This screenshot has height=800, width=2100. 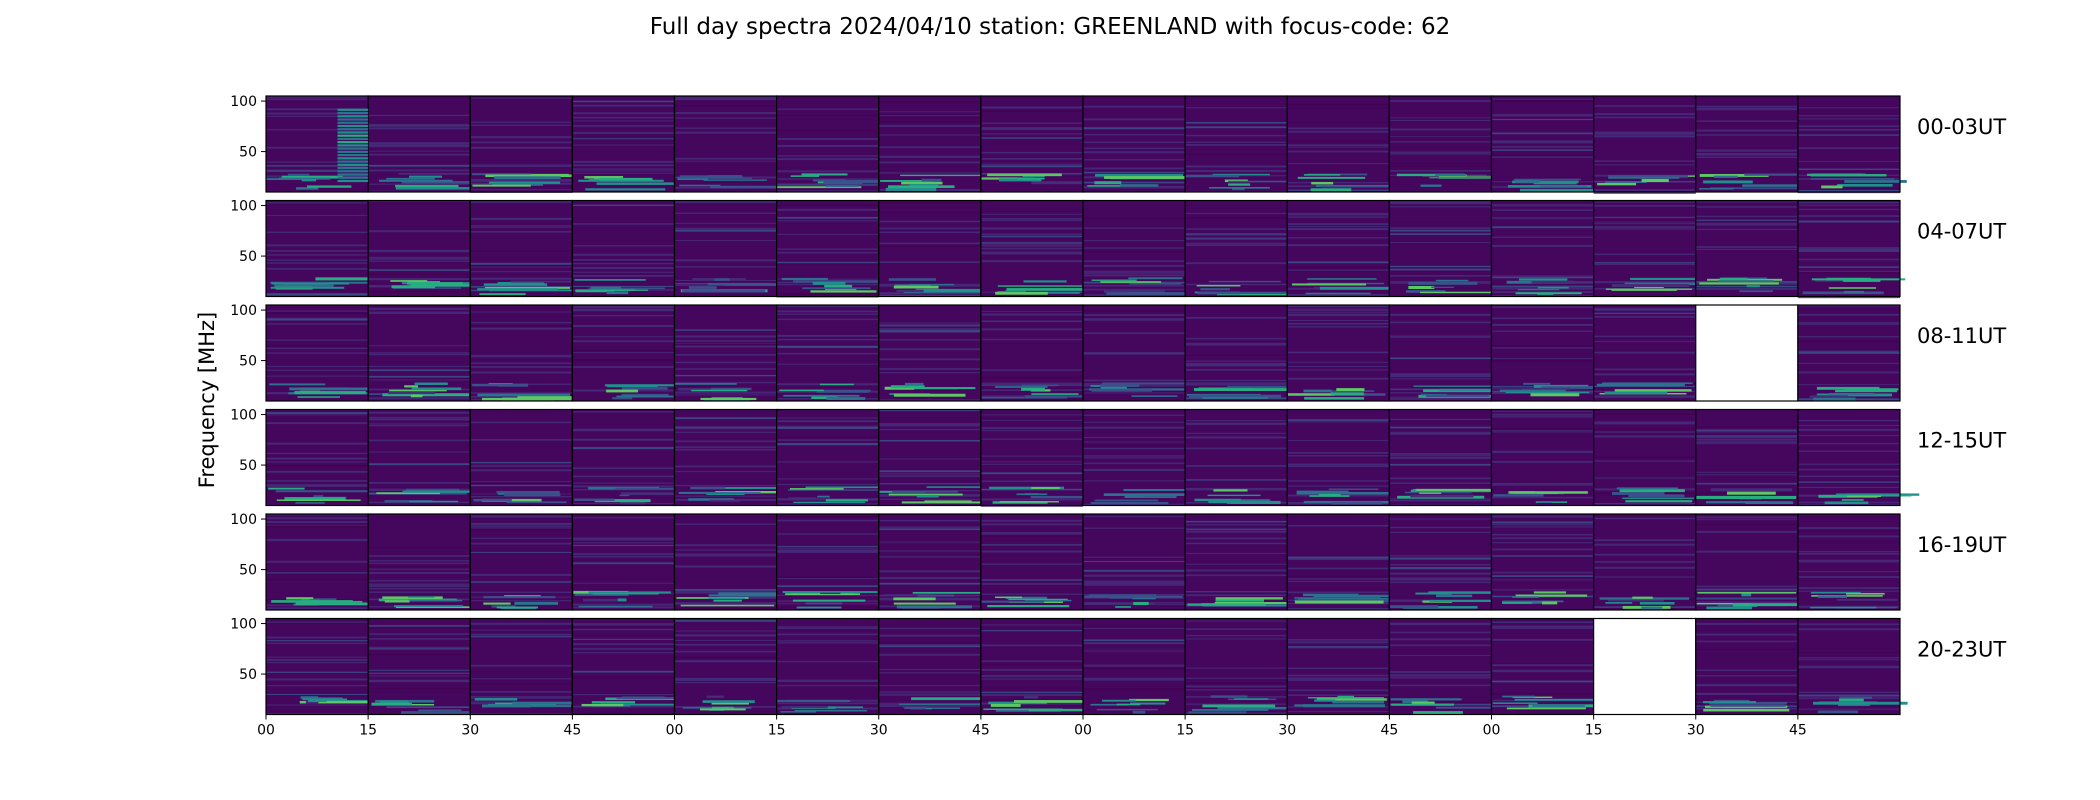 What do you see at coordinates (1747, 353) in the screenshot?
I see `empty-panel` at bounding box center [1747, 353].